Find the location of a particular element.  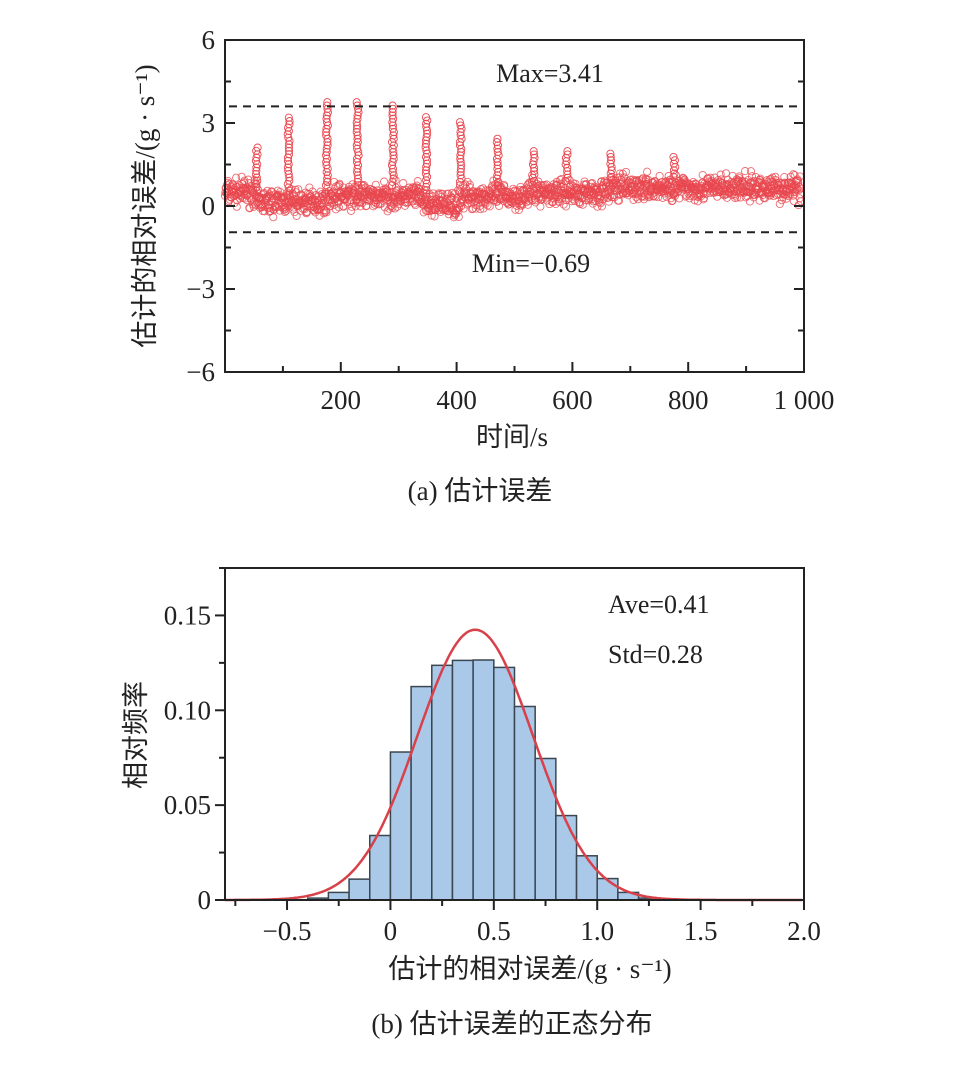

y-tick-label: 3 is located at coordinates (209, 123).